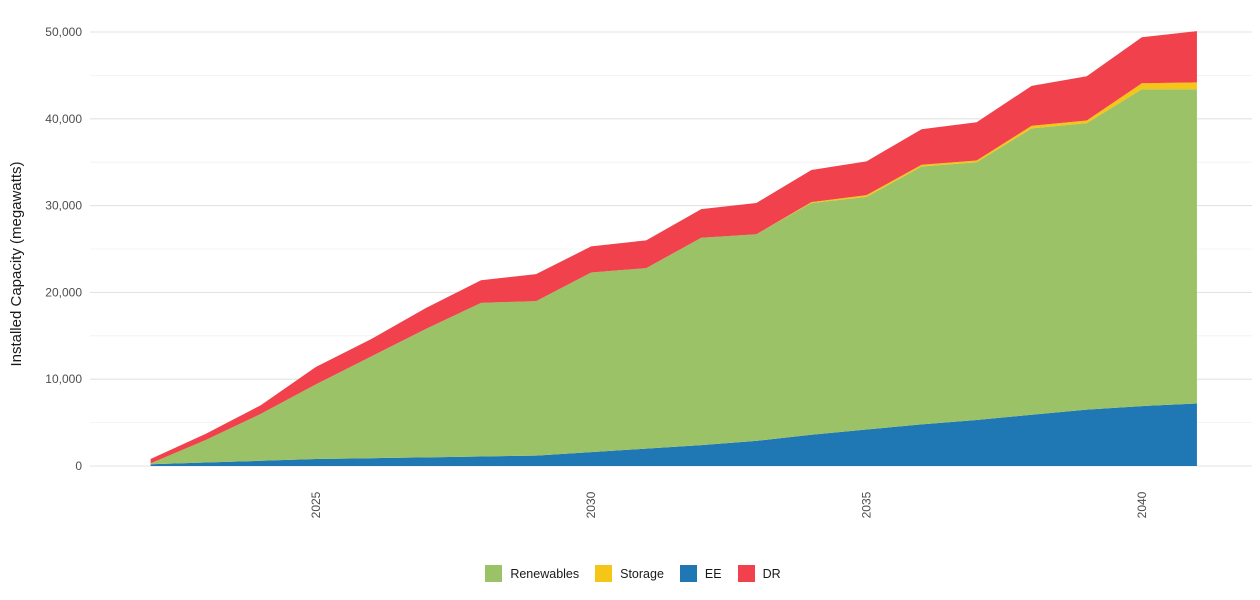 Image resolution: width=1260 pixels, height=600 pixels. I want to click on legend-key-dr, so click(746, 573).